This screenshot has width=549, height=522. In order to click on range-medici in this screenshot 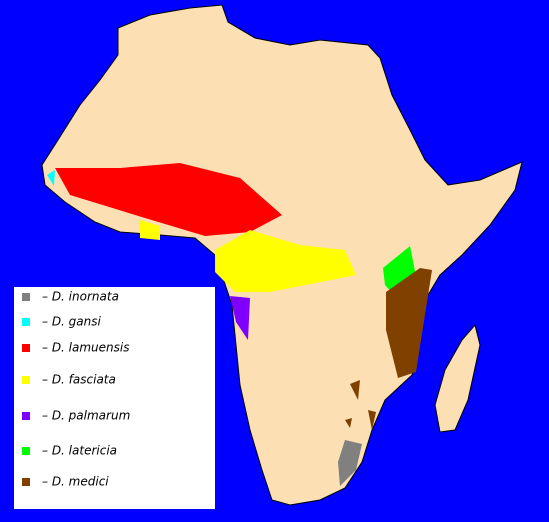, I will do `click(388, 349)`.